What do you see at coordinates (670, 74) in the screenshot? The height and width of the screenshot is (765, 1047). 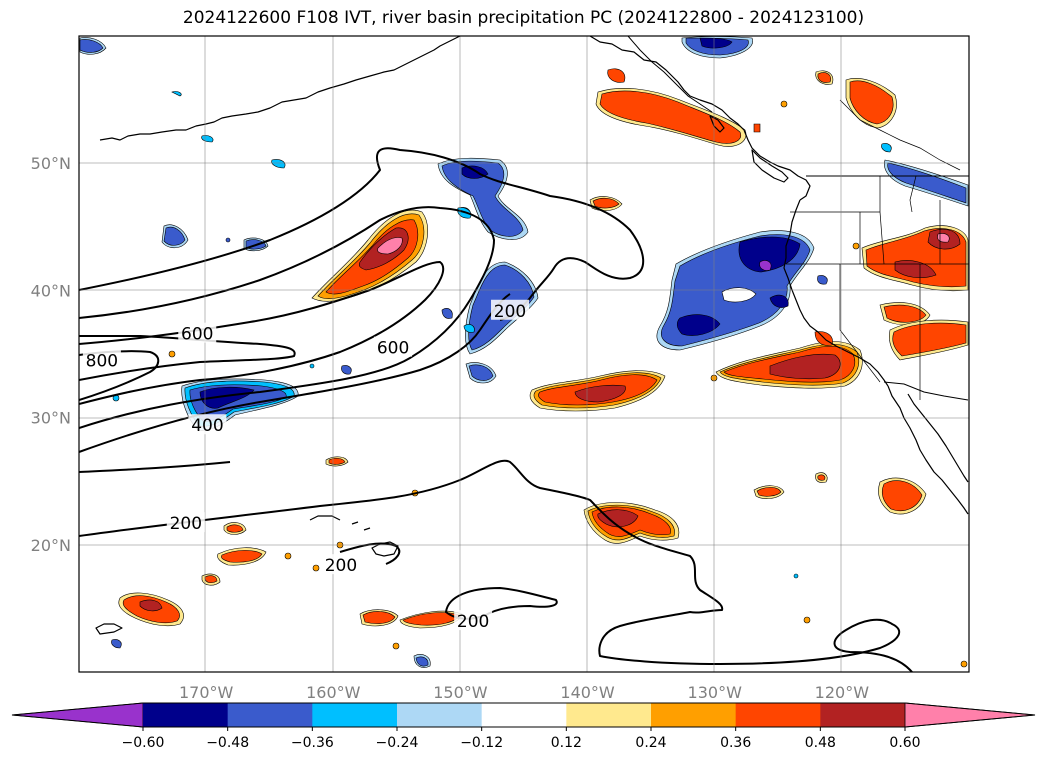 I see `alaska-canada-border` at bounding box center [670, 74].